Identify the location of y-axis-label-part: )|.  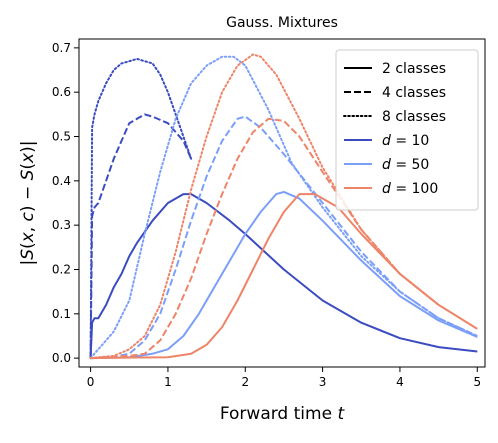
(28, 147).